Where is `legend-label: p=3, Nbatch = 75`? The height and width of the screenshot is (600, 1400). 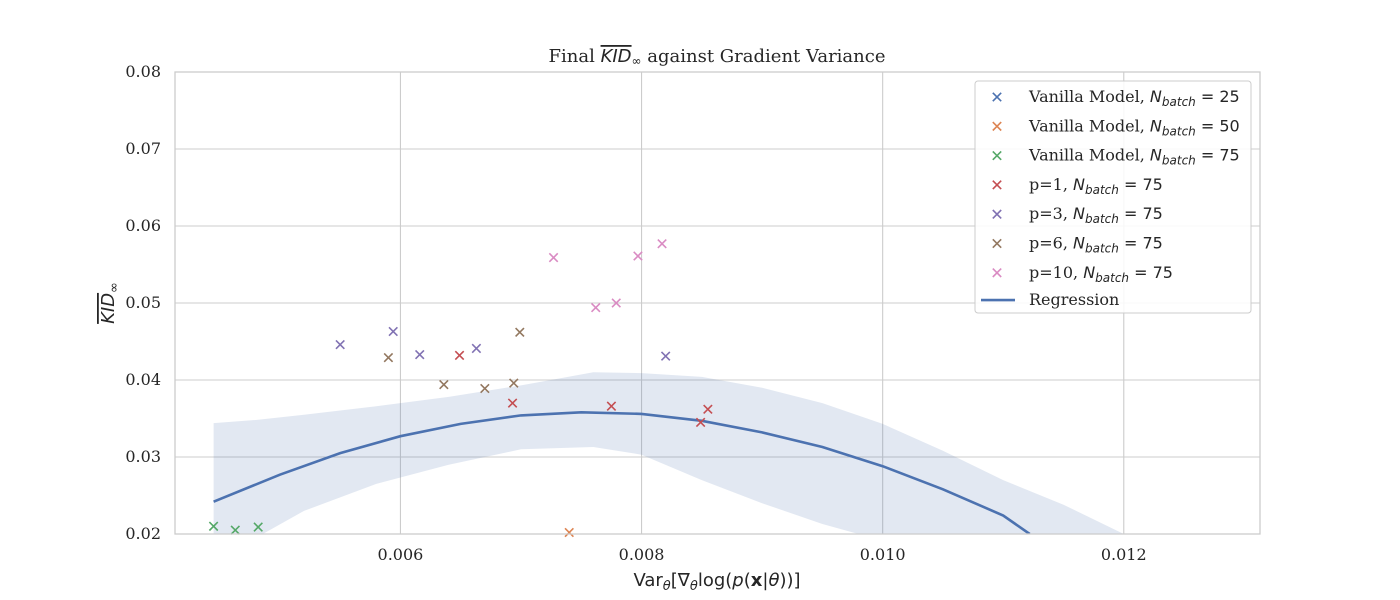
legend-label: p=3, Nbatch = 75 is located at coordinates (1096, 215).